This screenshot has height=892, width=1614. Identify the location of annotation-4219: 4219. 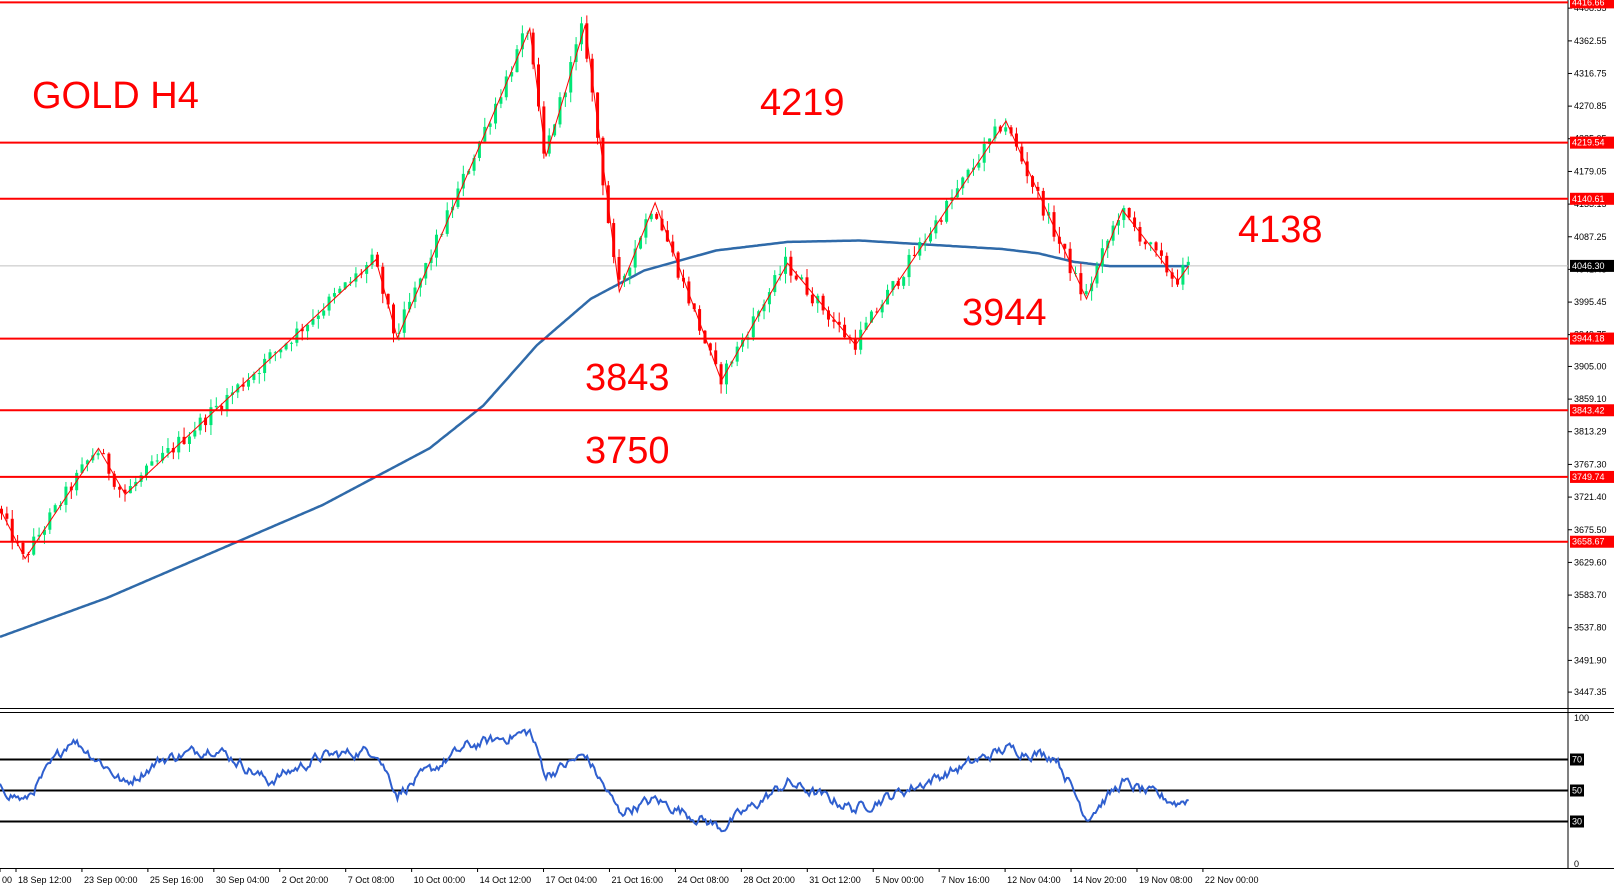
(802, 103).